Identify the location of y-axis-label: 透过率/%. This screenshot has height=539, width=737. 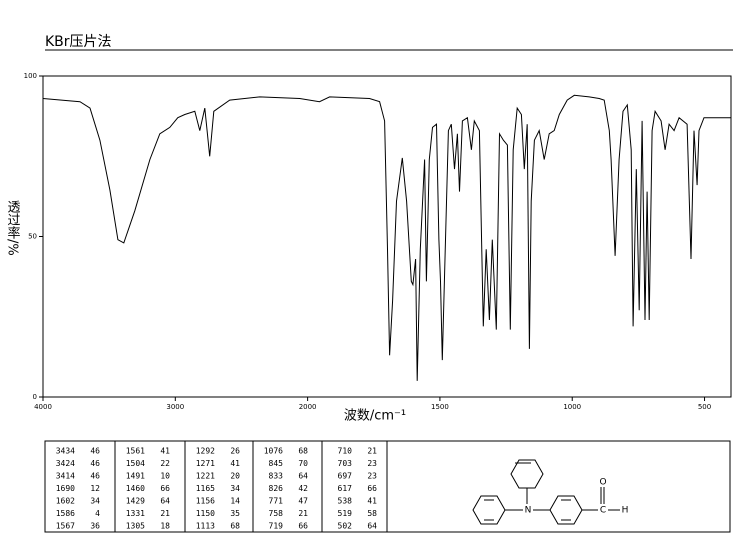
(13, 228).